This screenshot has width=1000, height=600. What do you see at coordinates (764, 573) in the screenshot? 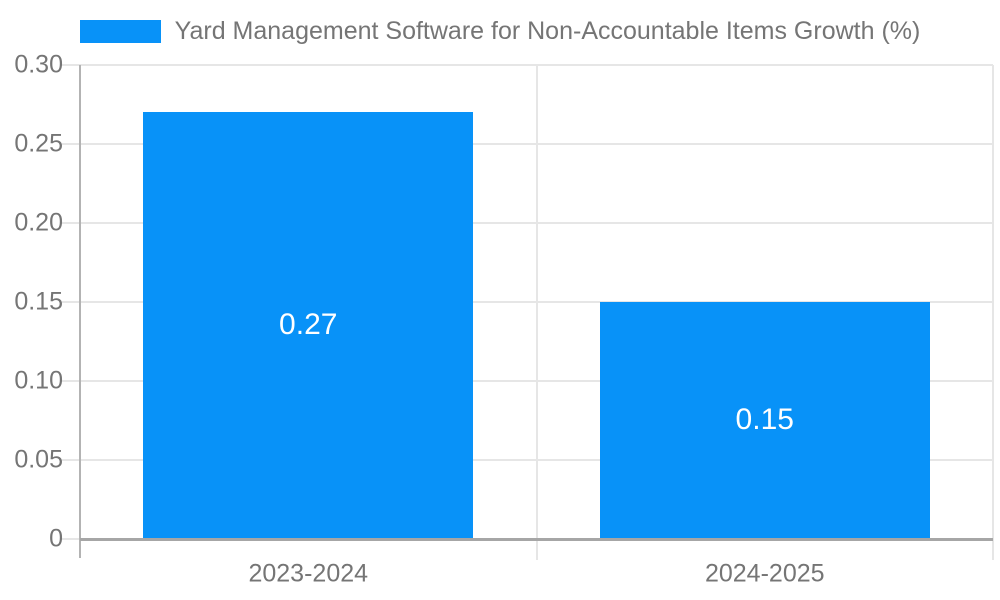
I see `x-tick-label: 2024-2025` at bounding box center [764, 573].